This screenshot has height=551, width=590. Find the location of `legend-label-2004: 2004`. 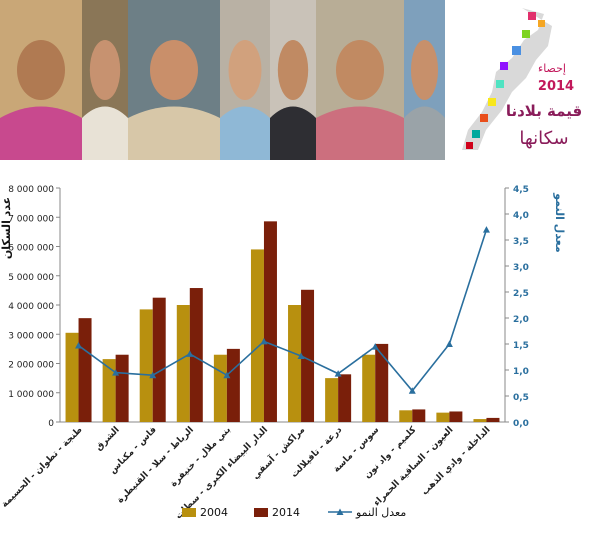

legend-label-2004: 2004 is located at coordinates (214, 512).